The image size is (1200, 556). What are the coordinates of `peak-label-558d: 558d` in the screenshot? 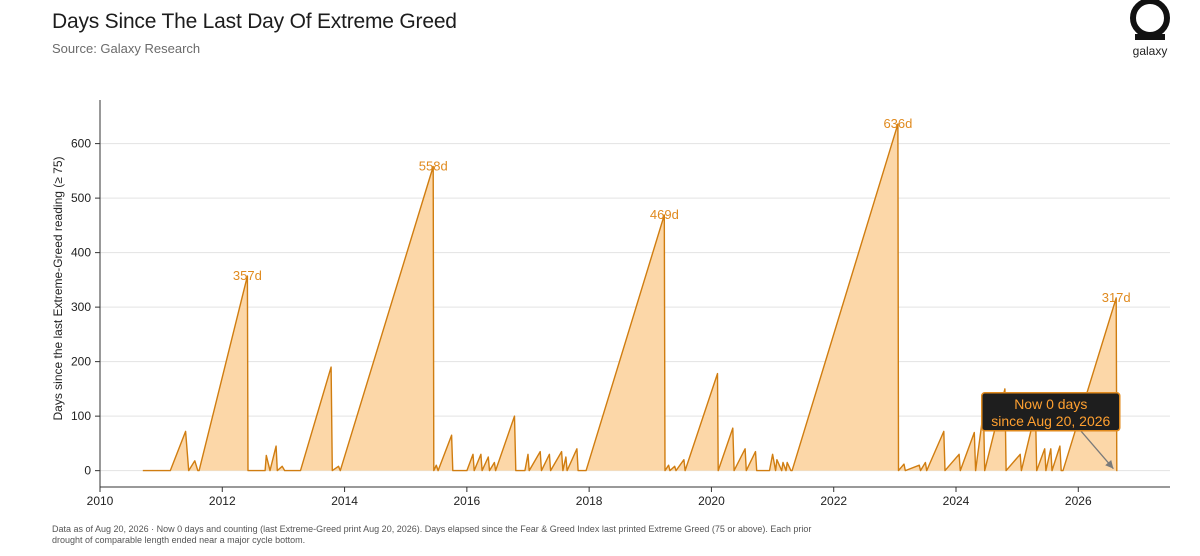 It's located at (433, 165).